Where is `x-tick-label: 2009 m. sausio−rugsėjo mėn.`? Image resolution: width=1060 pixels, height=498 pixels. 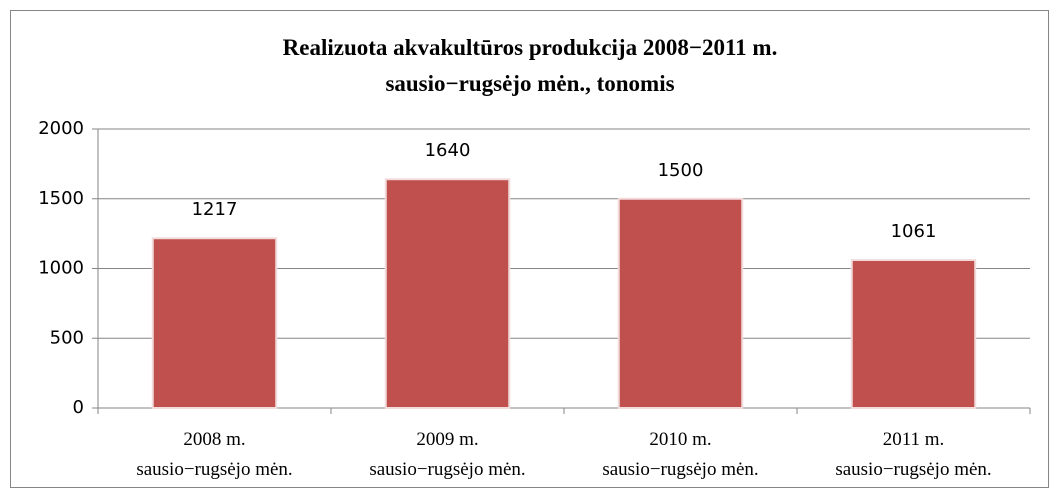 x-tick-label: 2009 m. sausio−rugsėjo mėn. is located at coordinates (447, 454).